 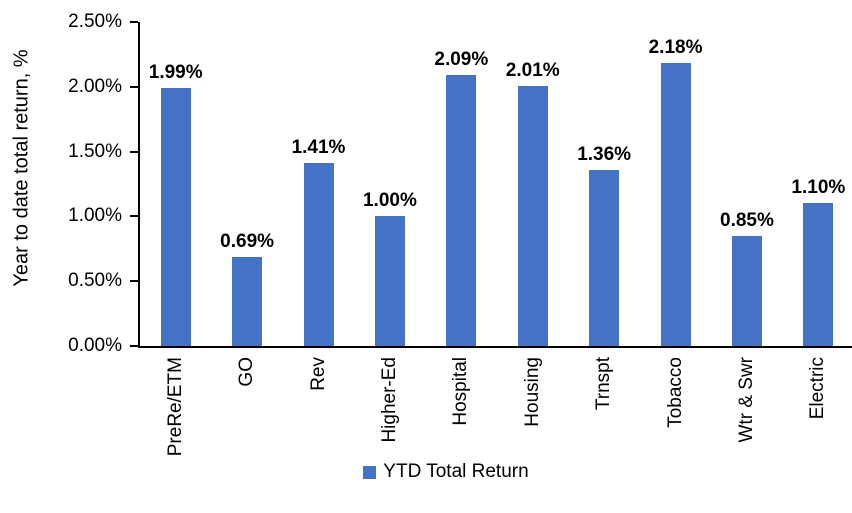 What do you see at coordinates (456, 471) in the screenshot?
I see `legend-label: YTD Total Return` at bounding box center [456, 471].